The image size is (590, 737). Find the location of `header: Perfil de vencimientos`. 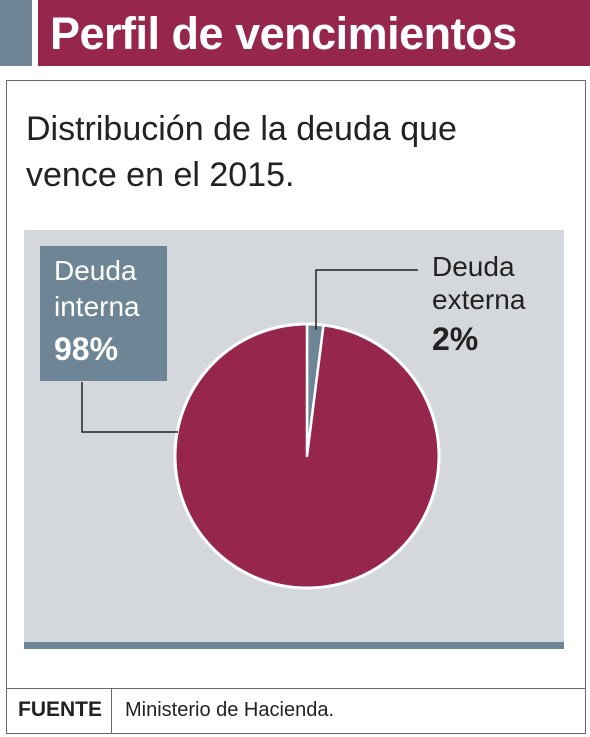

header: Perfil de vencimientos is located at coordinates (295, 33).